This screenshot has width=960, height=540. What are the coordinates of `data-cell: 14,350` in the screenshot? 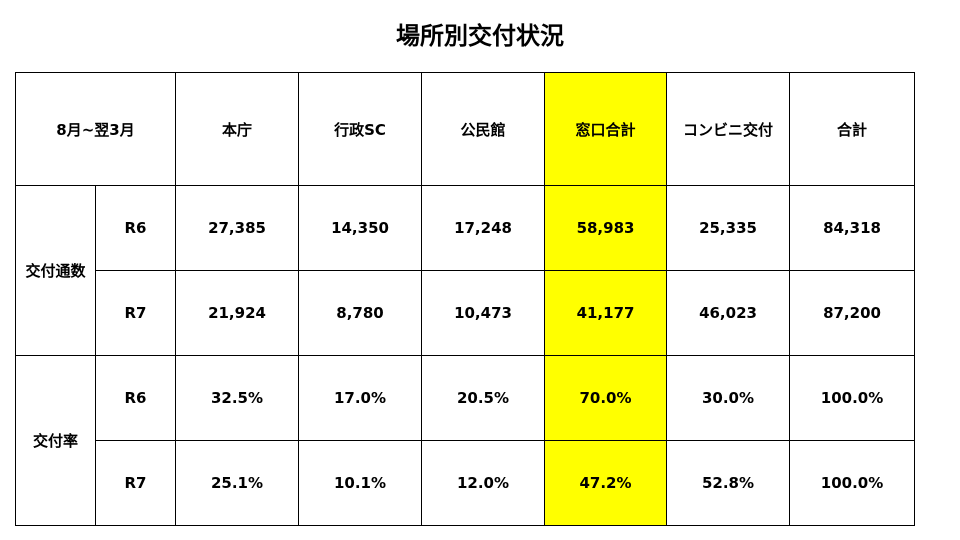 It's located at (360, 228).